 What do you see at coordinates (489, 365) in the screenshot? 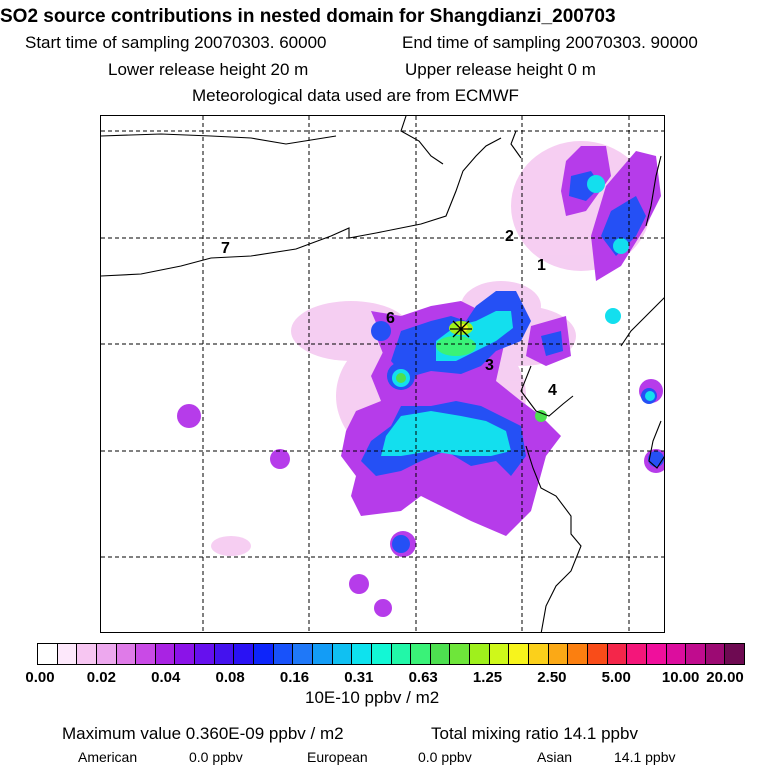
I see `region-label-3: 3` at bounding box center [489, 365].